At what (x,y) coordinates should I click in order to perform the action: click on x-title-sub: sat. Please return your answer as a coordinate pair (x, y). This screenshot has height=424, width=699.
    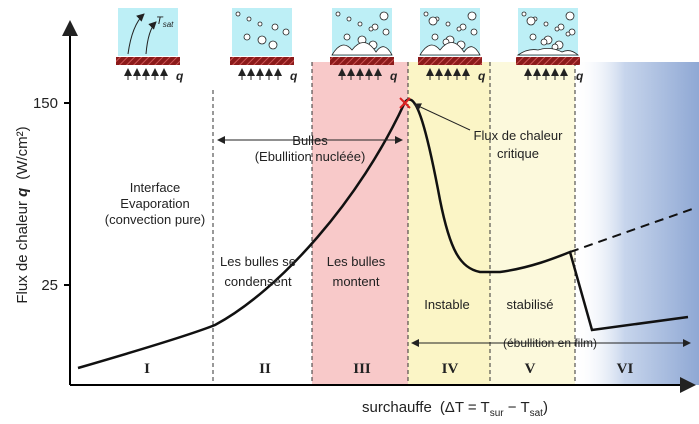
    Looking at the image, I should click on (537, 413).